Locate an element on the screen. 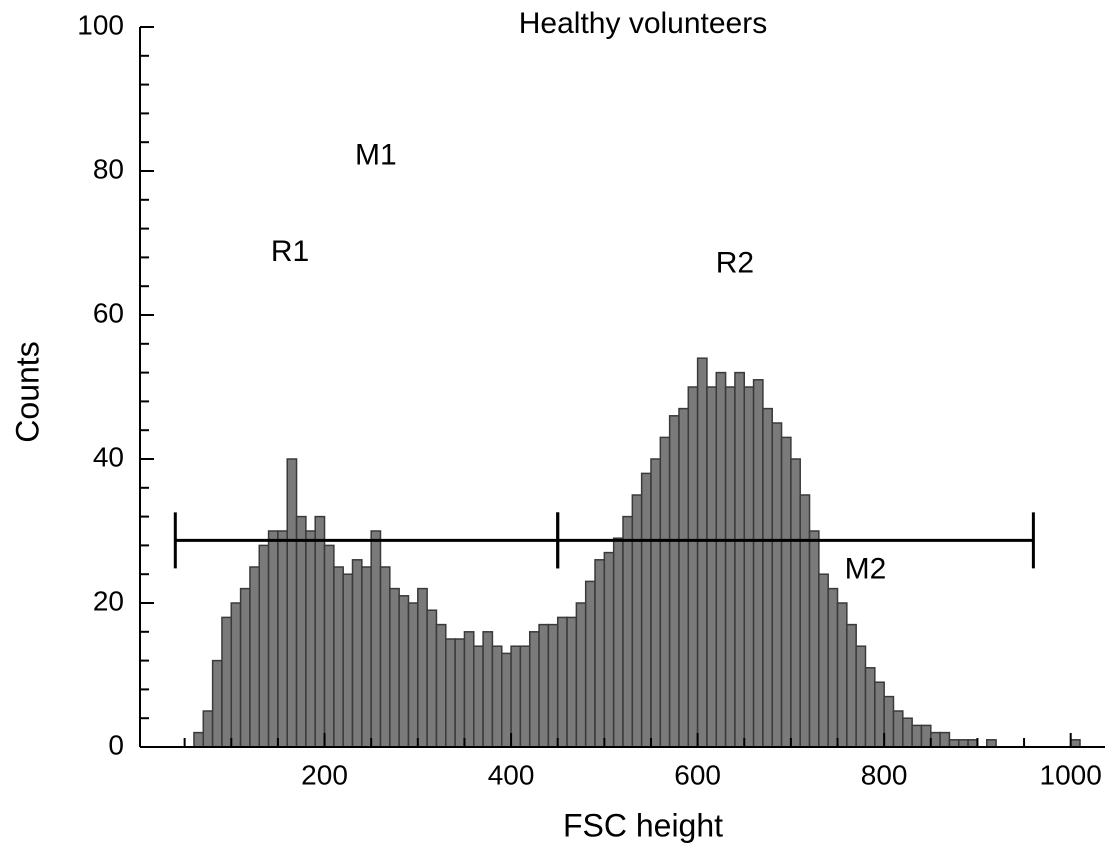 The height and width of the screenshot is (846, 1118). annotation: R1 is located at coordinates (290, 251).